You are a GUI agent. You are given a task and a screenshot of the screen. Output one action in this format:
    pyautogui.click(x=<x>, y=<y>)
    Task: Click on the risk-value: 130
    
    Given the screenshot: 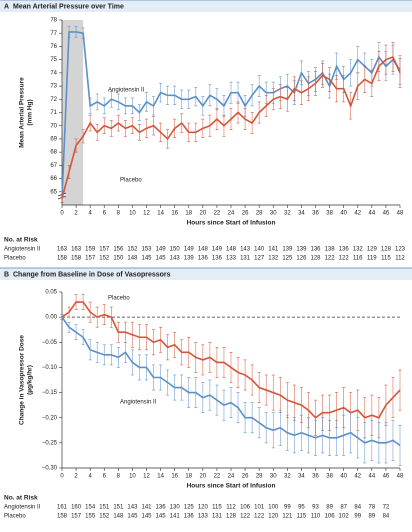 What is the action you would take?
    pyautogui.click(x=175, y=508)
    